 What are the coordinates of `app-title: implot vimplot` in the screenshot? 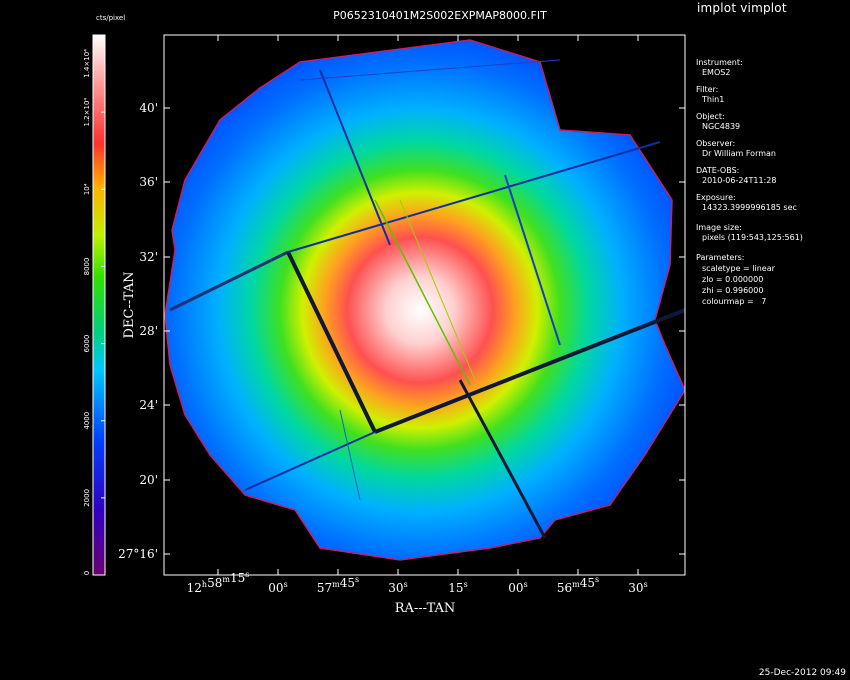 It's located at (742, 8).